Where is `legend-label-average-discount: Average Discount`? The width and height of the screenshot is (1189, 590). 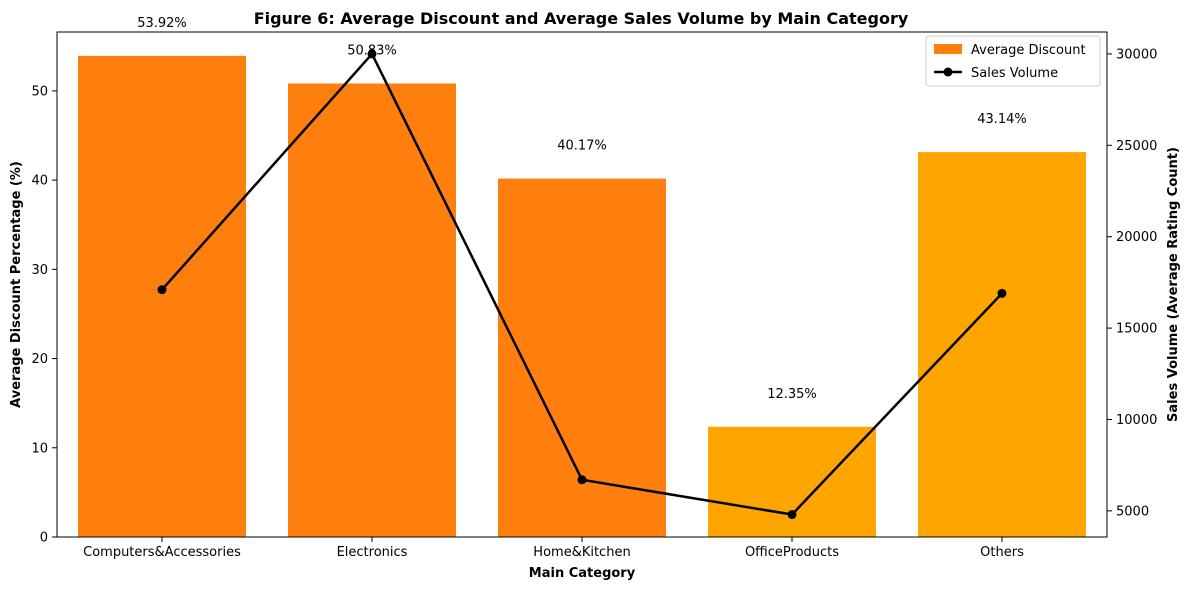
legend-label-average-discount: Average Discount is located at coordinates (1028, 50).